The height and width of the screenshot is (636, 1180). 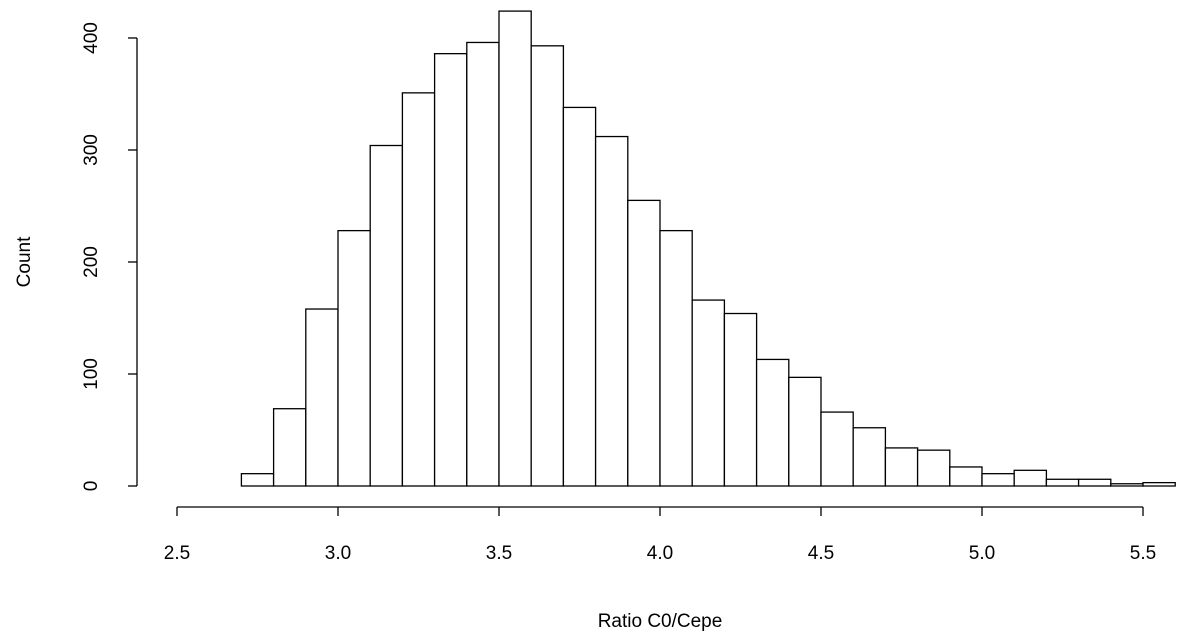 What do you see at coordinates (177, 553) in the screenshot?
I see `x-tick-label: 2.5` at bounding box center [177, 553].